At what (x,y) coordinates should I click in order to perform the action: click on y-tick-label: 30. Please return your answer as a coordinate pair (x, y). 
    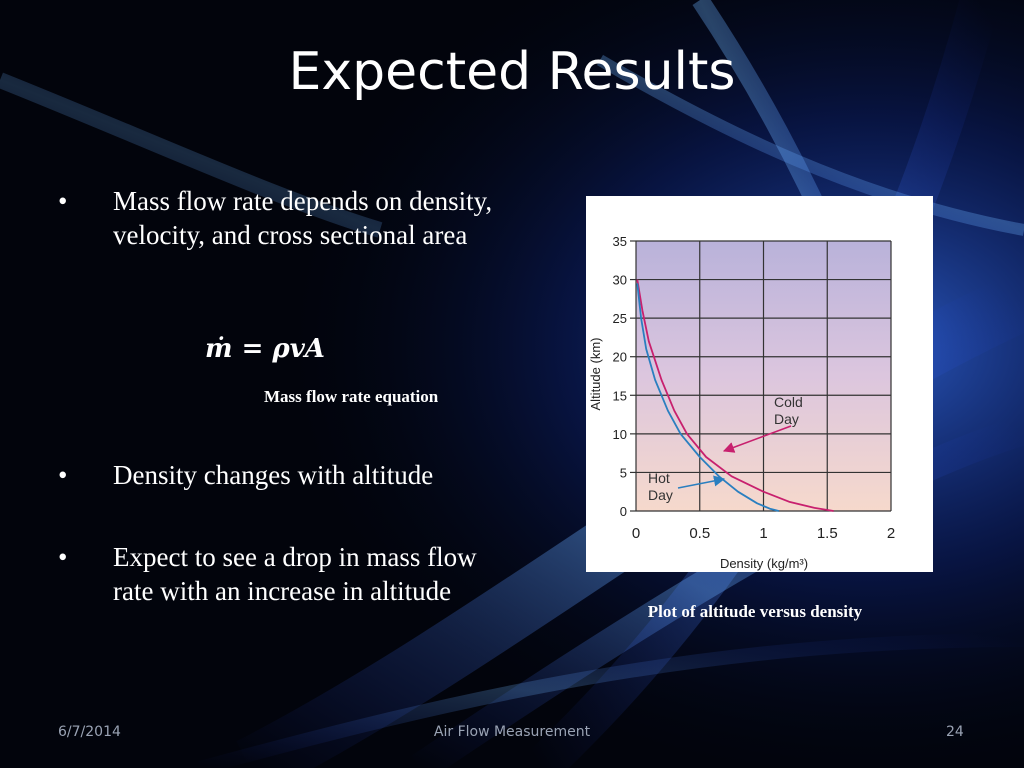
    Looking at the image, I should click on (620, 280).